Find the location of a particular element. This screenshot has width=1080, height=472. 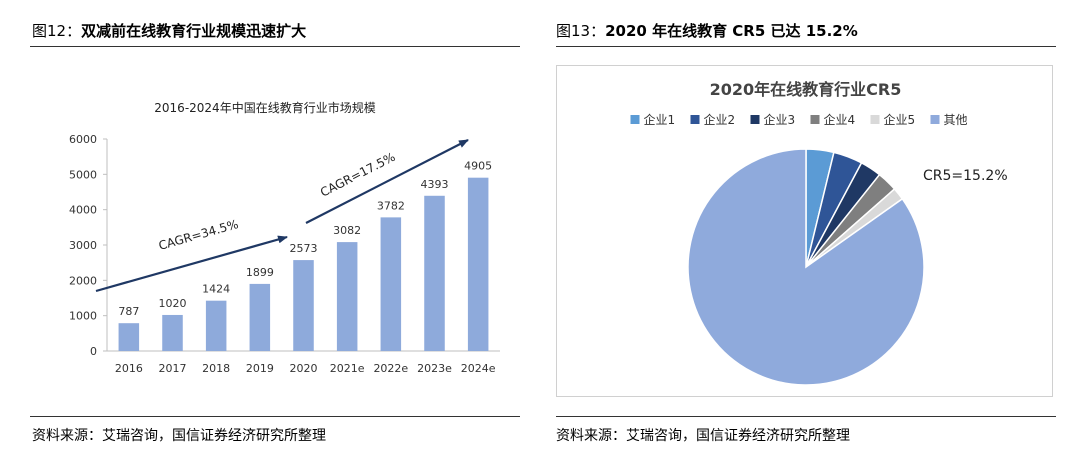

figure-title: 图13：2020 年在线教育 CR5 已达 15.2% is located at coordinates (707, 30).